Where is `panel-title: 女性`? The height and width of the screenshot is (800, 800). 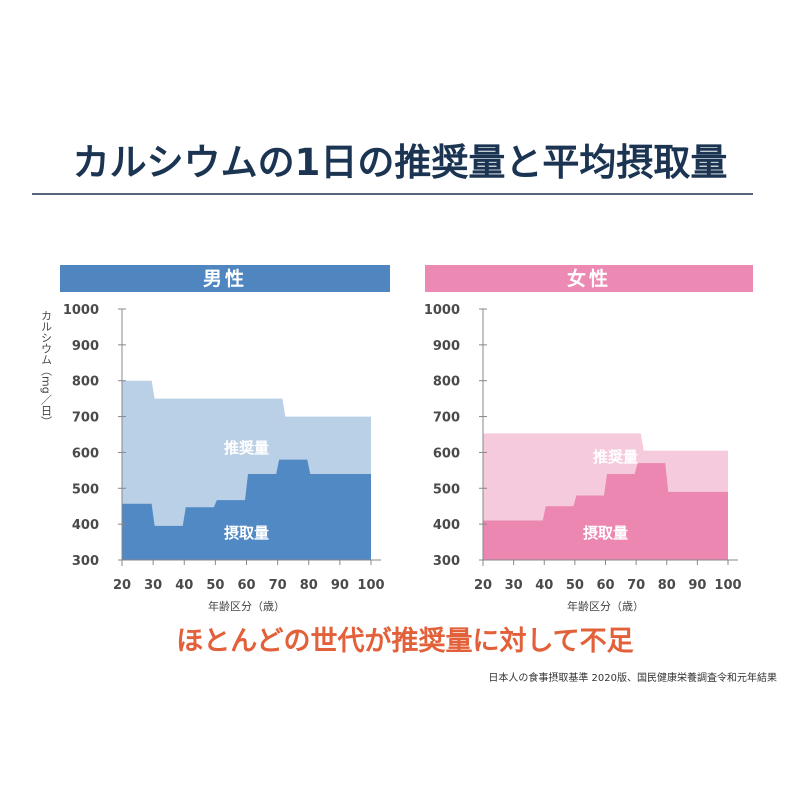
panel-title: 女性 is located at coordinates (589, 278).